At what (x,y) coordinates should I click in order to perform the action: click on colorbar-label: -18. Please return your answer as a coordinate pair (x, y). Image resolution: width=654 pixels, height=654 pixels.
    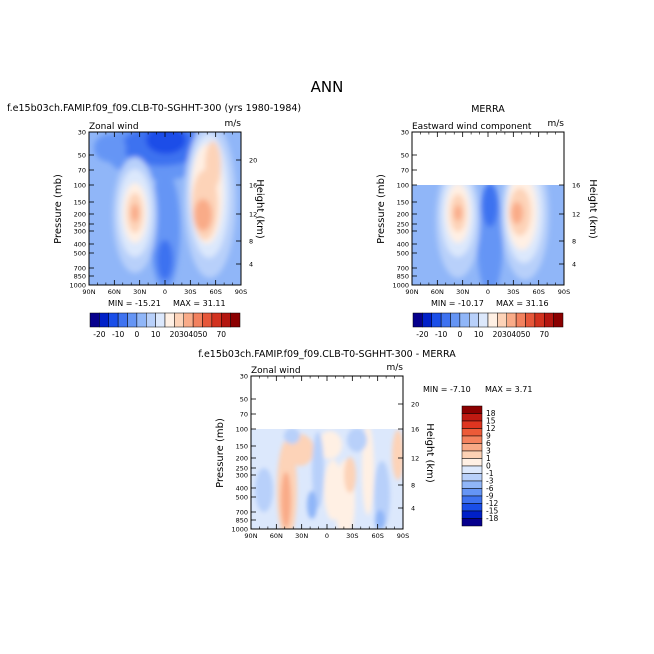
    Looking at the image, I should click on (492, 518).